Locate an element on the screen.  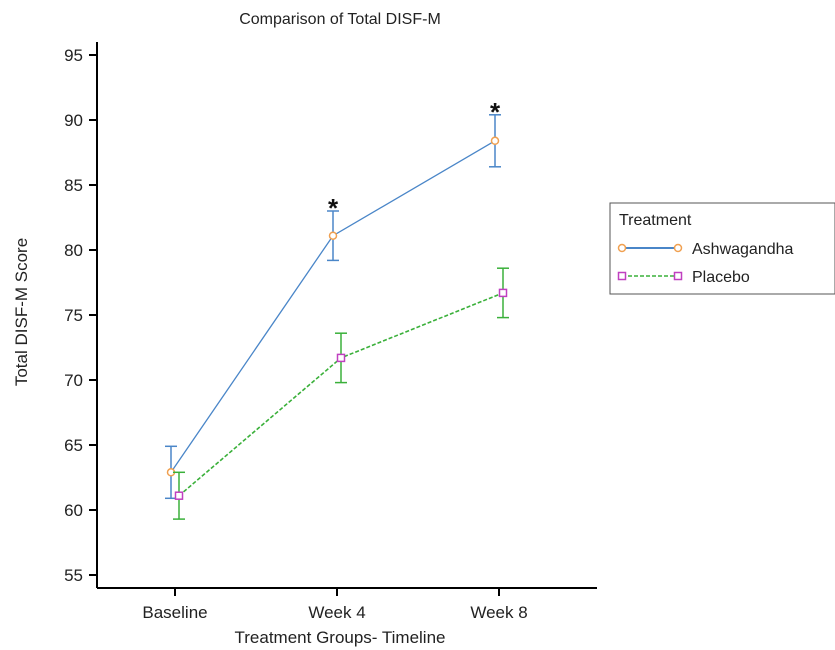
y-tick-label: 65 is located at coordinates (73, 445).